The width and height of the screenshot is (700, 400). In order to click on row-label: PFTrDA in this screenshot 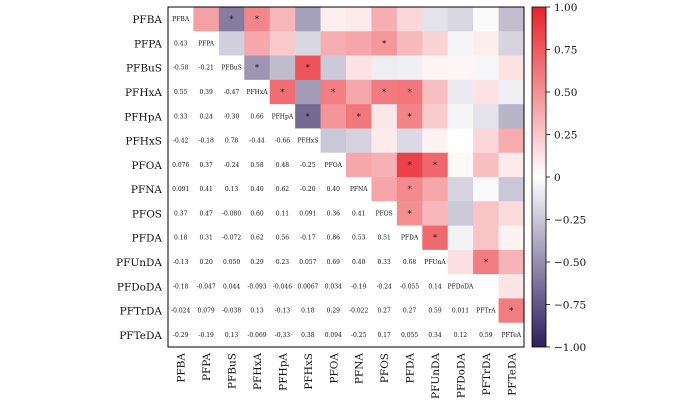, I will do `click(141, 312)`.